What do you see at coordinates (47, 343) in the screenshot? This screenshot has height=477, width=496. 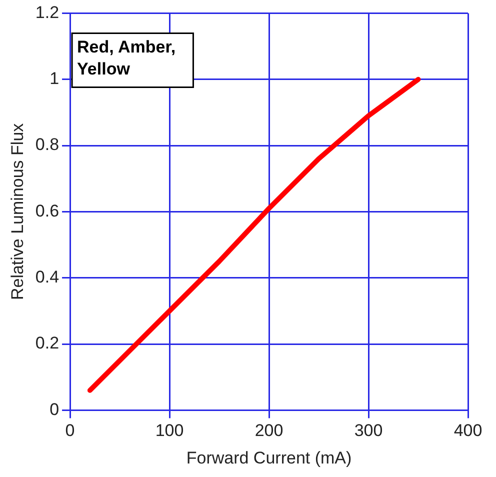 I see `y-tick-label: 0.2` at bounding box center [47, 343].